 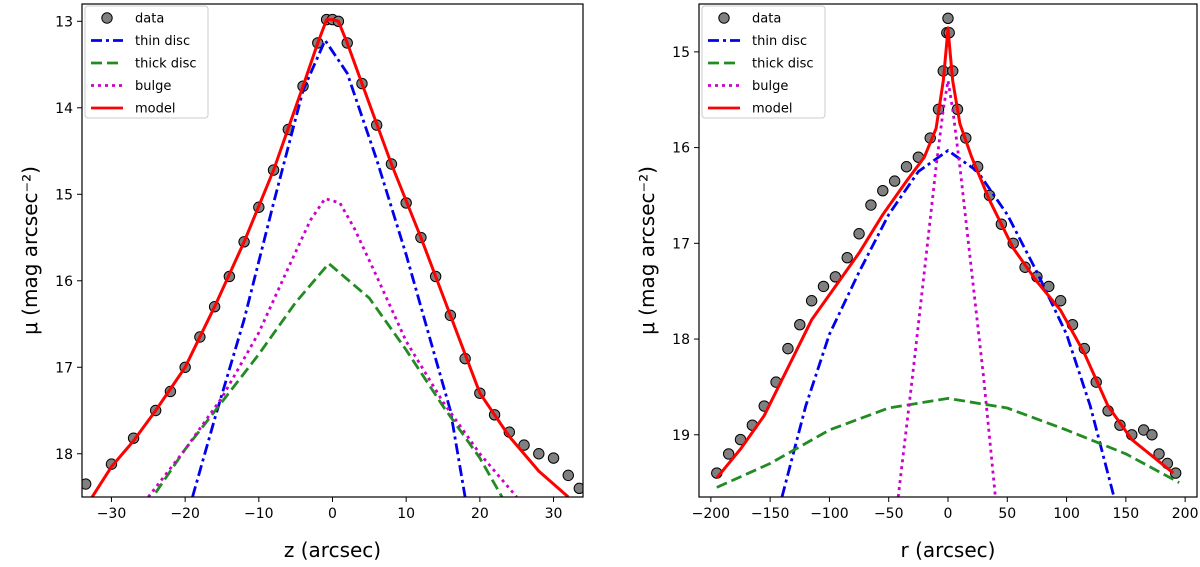 What do you see at coordinates (946, 288) in the screenshot?
I see `series-line-bulge` at bounding box center [946, 288].